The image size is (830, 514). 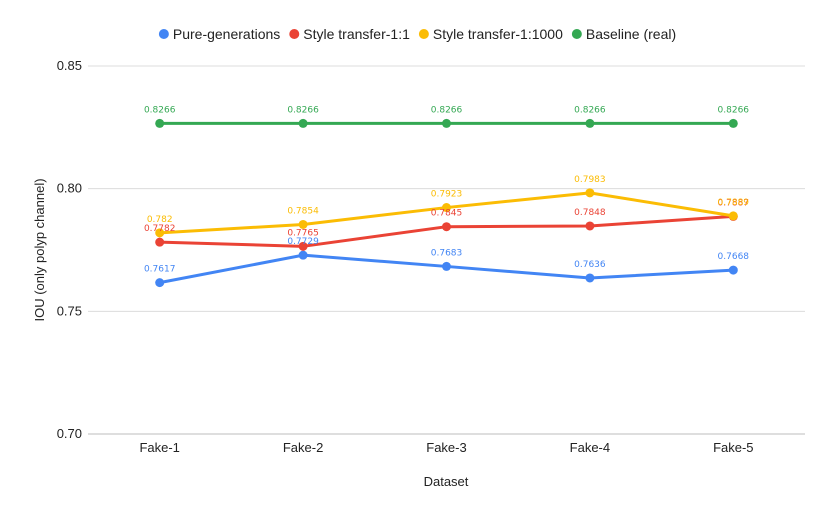 What do you see at coordinates (447, 195) in the screenshot?
I see `data-label: 0.7923` at bounding box center [447, 195].